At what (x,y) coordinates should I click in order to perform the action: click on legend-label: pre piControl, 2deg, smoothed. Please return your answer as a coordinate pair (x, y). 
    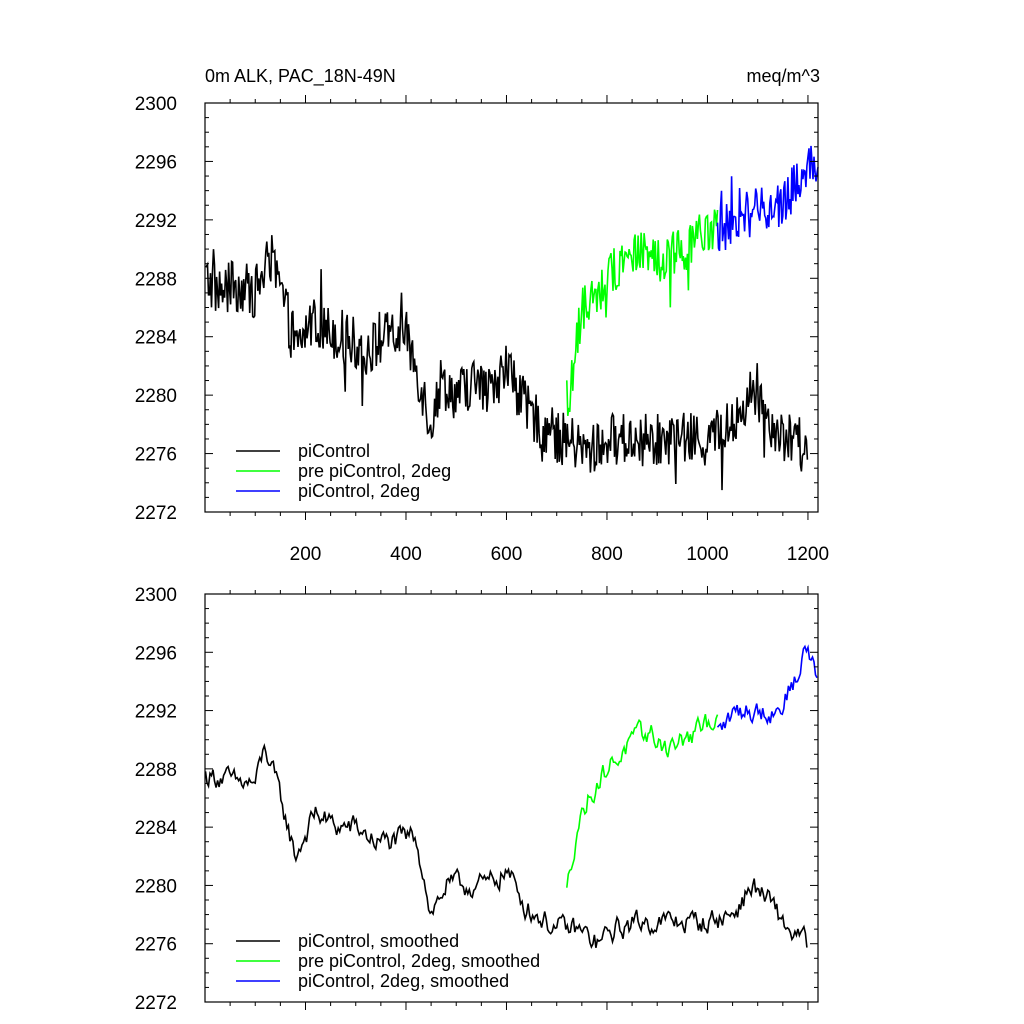
    Looking at the image, I should click on (419, 961).